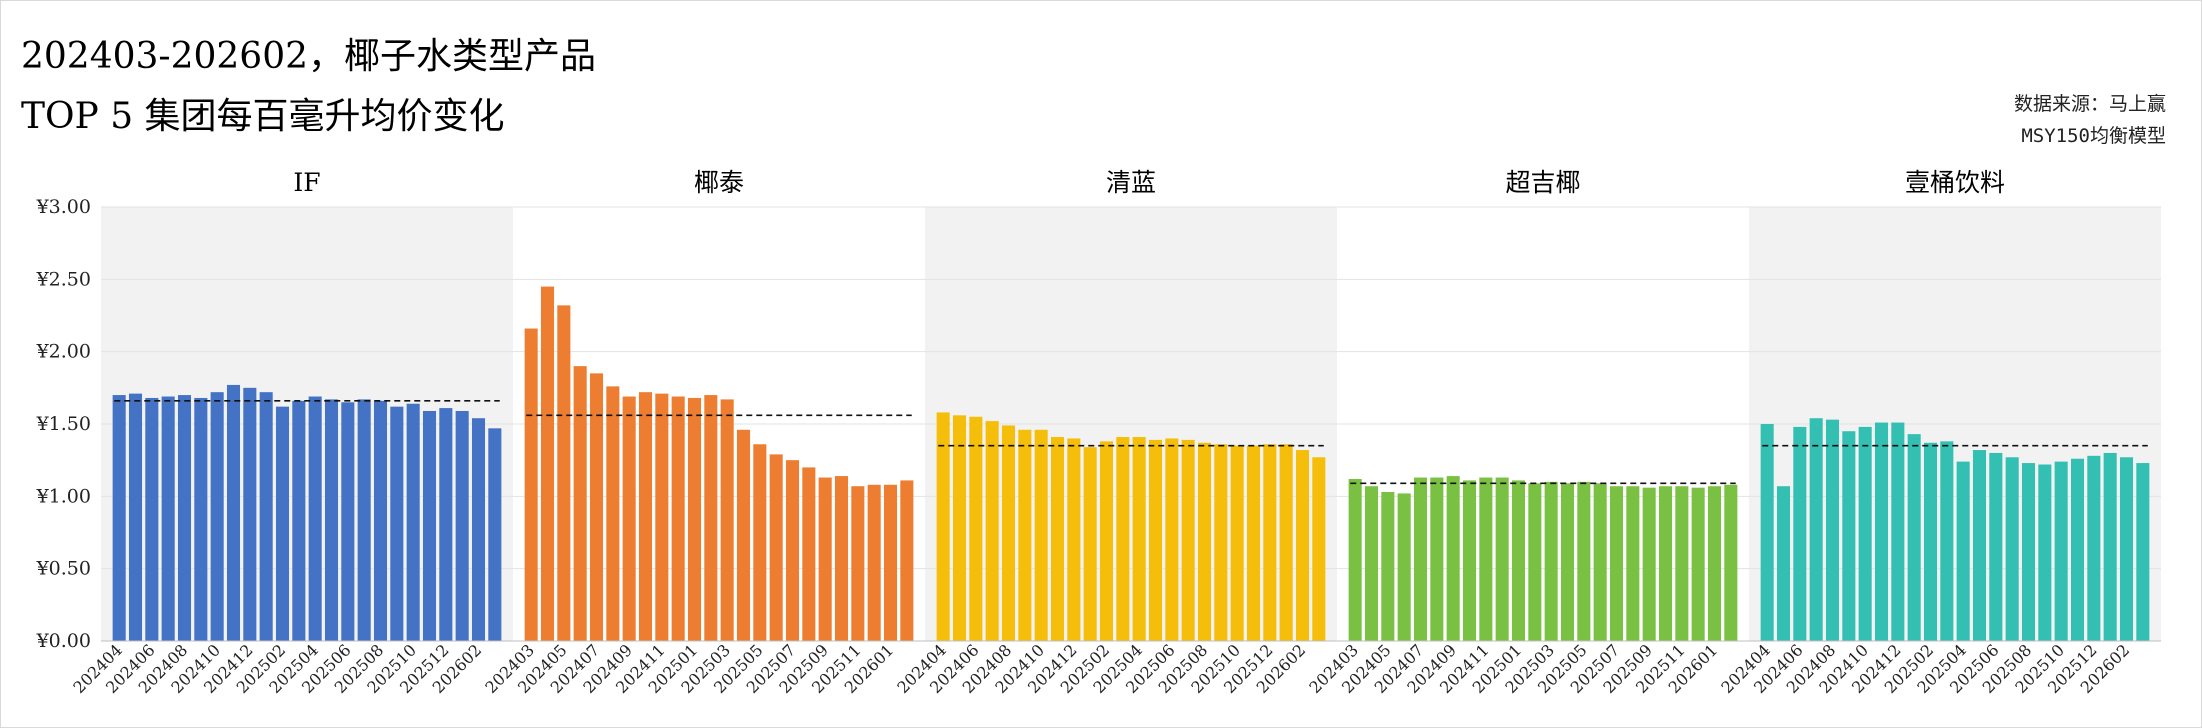 The width and height of the screenshot is (2202, 728). I want to click on panel-title: IF, so click(306, 182).